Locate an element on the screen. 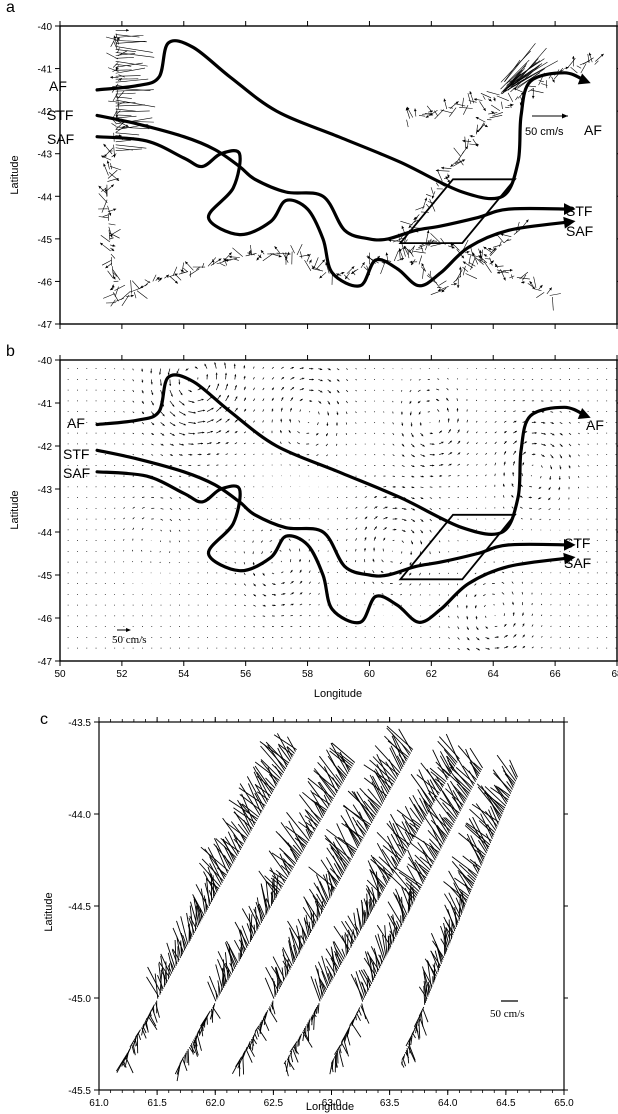 Image resolution: width=618 pixels, height=1114 pixels. panel-c-xtick-label: 62.0 is located at coordinates (216, 1103).